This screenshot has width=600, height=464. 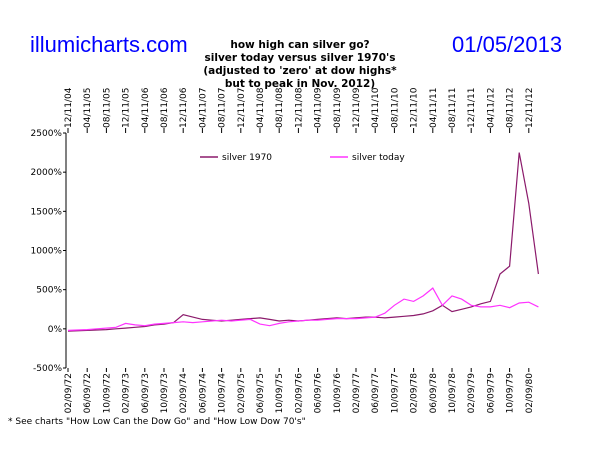 I want to click on y-tick-label: 500%, so click(x=49, y=291).